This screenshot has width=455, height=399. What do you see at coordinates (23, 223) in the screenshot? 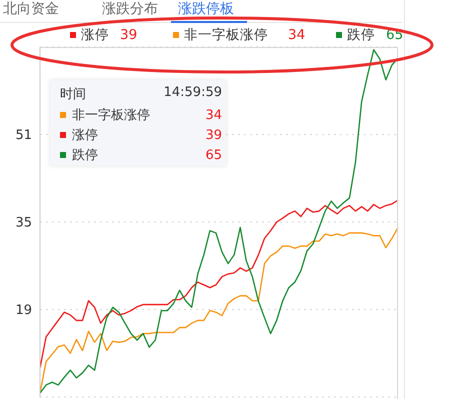
I see `y-tick-label: 35` at bounding box center [23, 223].